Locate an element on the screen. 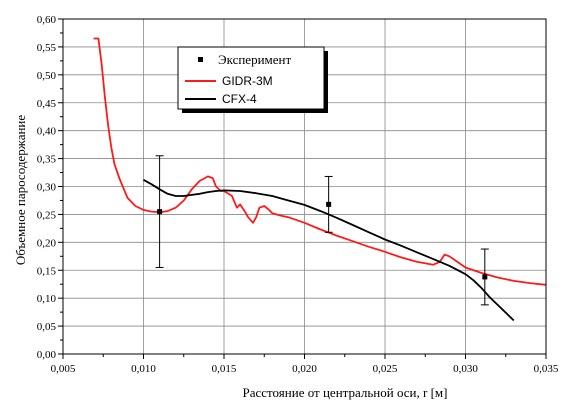 The height and width of the screenshot is (403, 574). legend-marker-experiment is located at coordinates (200, 59).